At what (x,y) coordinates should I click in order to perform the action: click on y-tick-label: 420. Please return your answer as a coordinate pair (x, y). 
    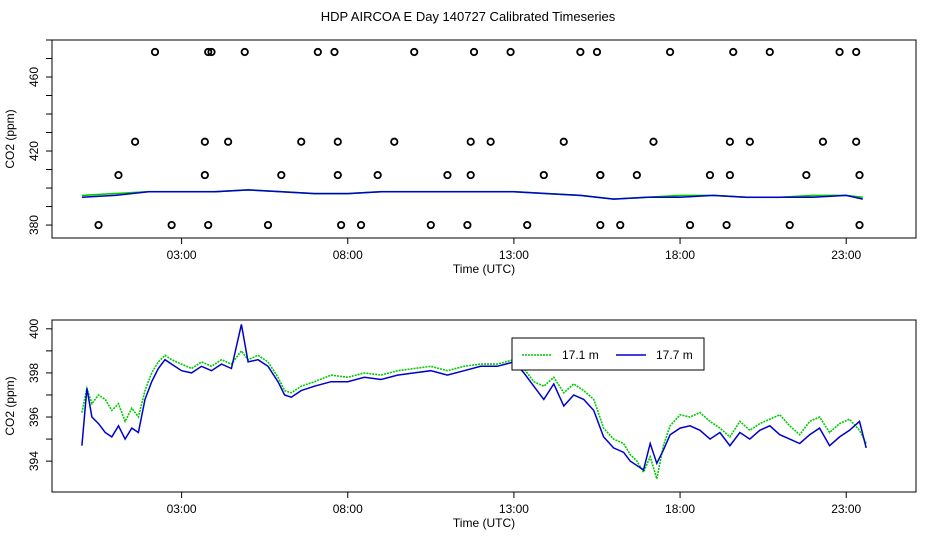
    Looking at the image, I should click on (34, 151).